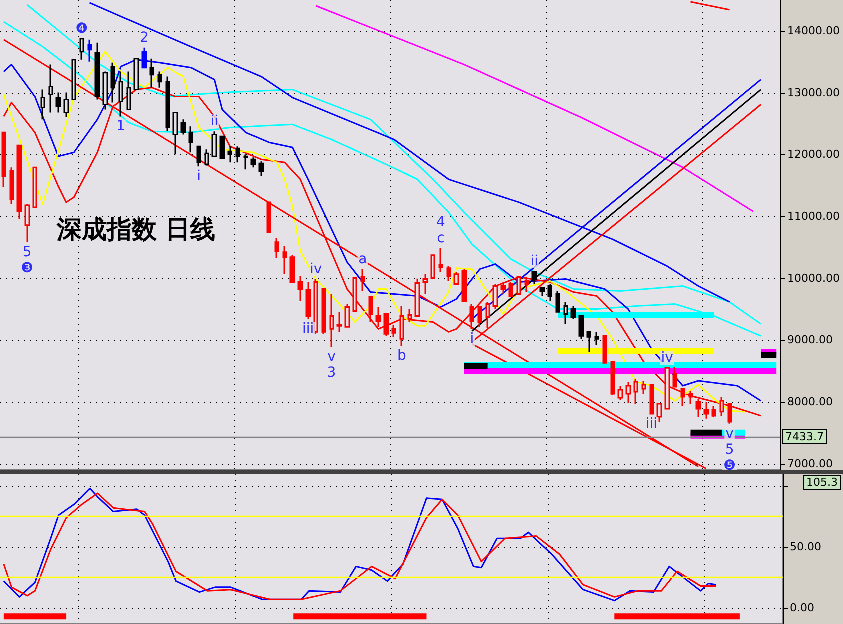 This screenshot has height=624, width=843. I want to click on y-tick-label: 14000.00, so click(814, 31).